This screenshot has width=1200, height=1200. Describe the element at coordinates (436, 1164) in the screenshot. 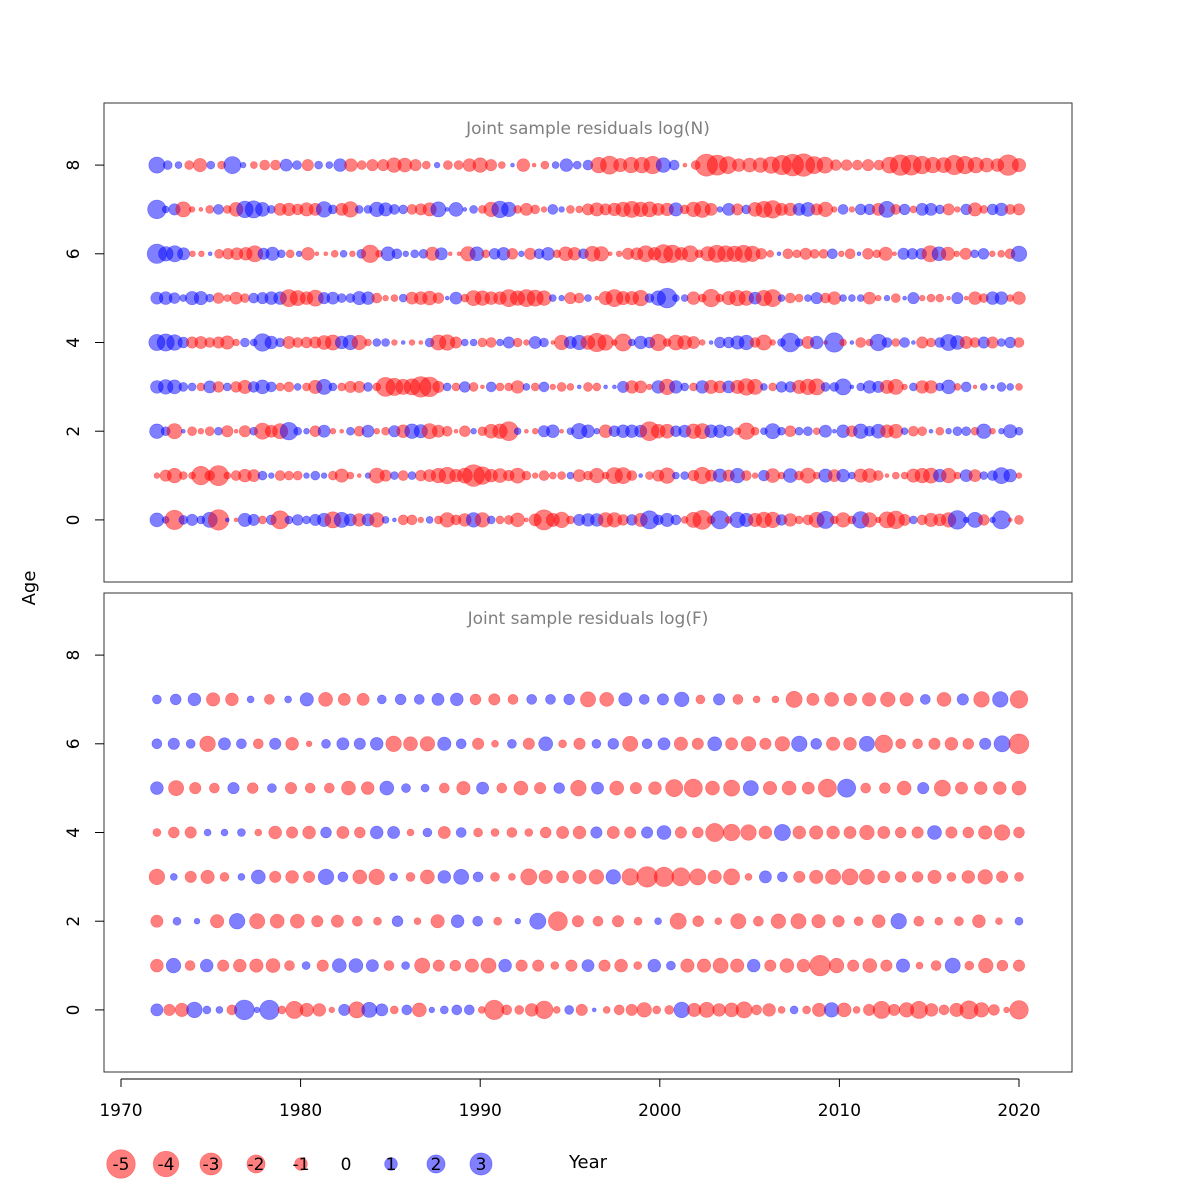

I see `legend-item: 2` at that location.